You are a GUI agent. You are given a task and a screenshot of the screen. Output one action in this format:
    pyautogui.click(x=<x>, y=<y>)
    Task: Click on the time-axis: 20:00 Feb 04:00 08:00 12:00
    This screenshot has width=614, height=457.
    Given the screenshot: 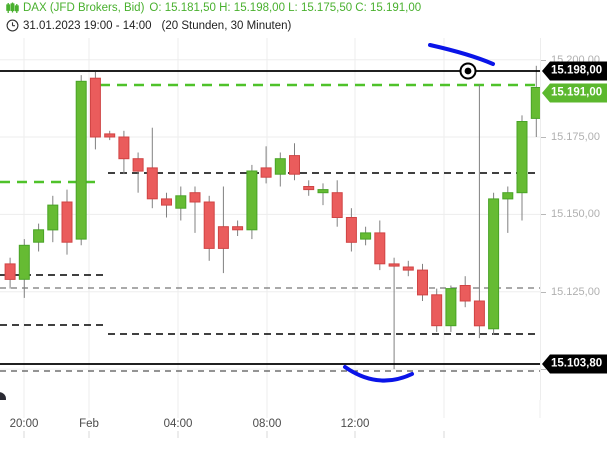 What is the action you would take?
    pyautogui.click(x=307, y=428)
    